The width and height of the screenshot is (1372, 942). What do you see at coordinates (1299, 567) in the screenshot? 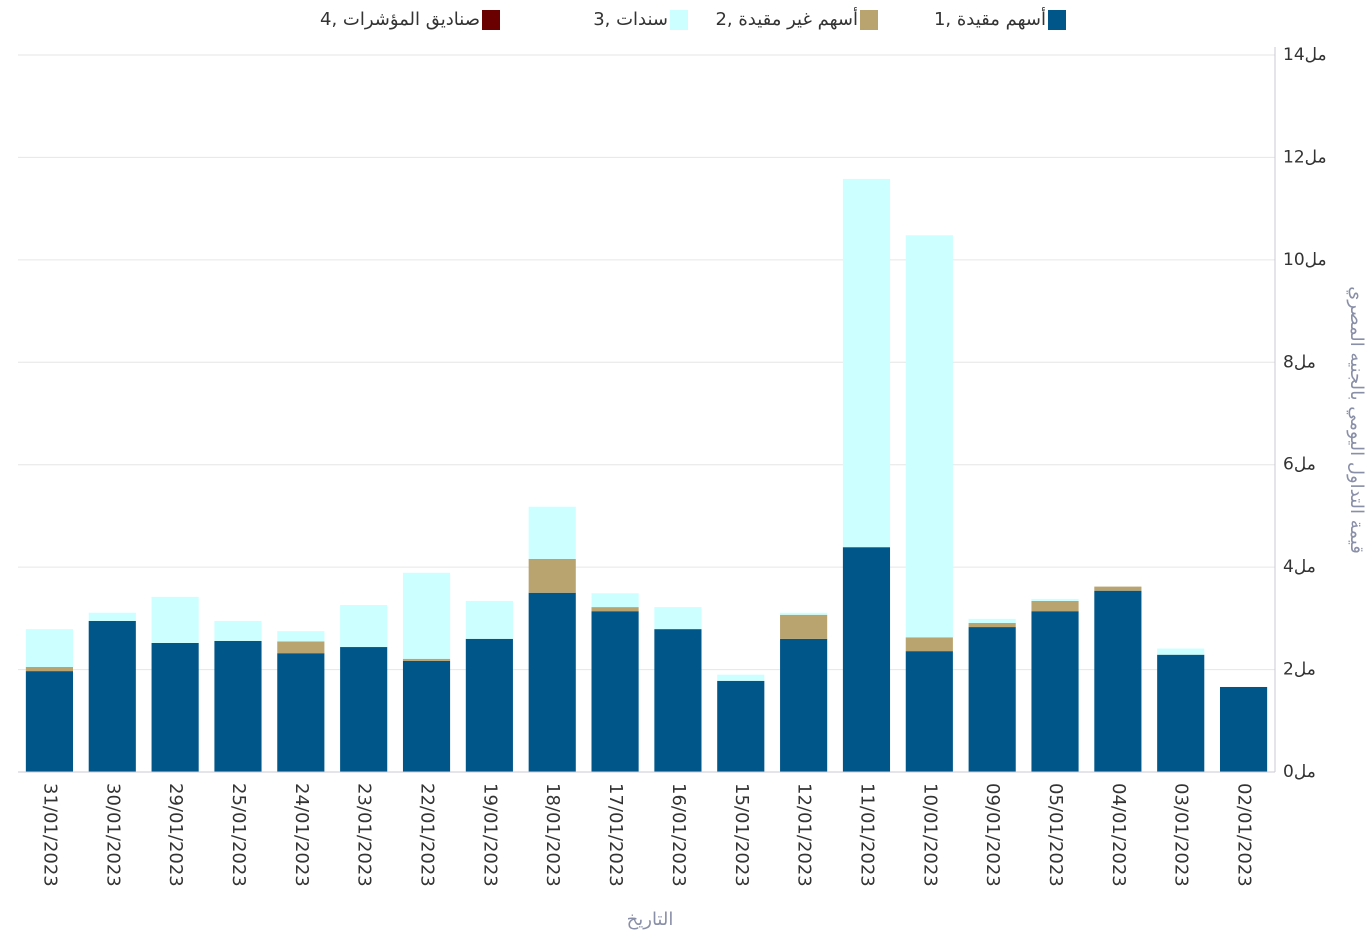
I see `y-tick-label: 4مل` at bounding box center [1299, 567].